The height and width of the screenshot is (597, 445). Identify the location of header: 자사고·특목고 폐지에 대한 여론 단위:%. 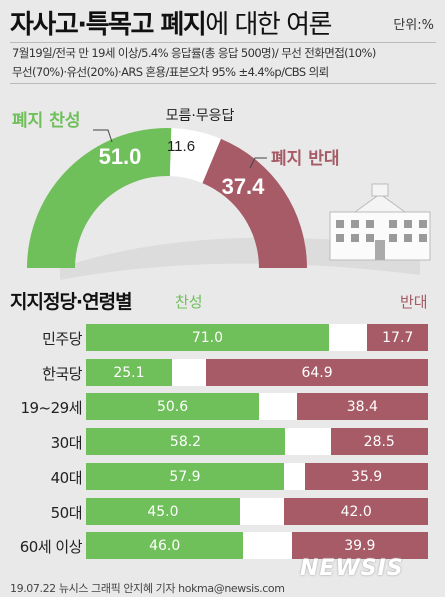
(225, 23).